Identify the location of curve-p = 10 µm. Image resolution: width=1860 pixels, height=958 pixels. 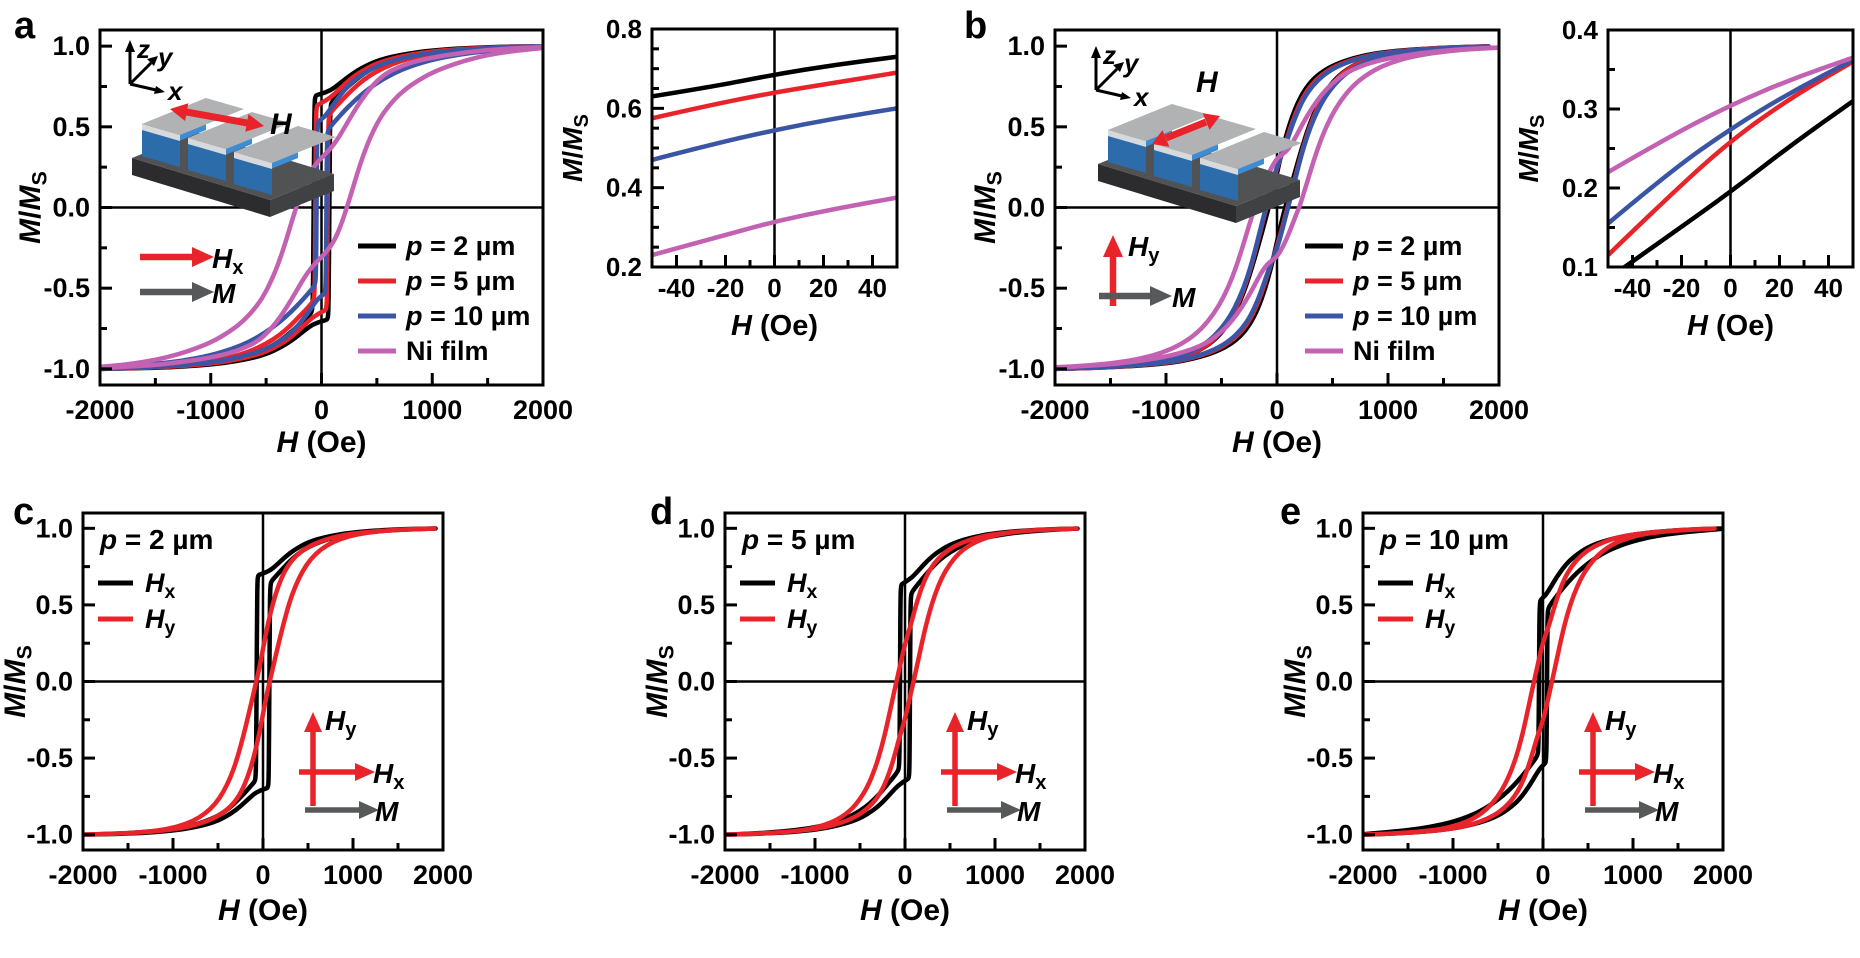
(774, 134).